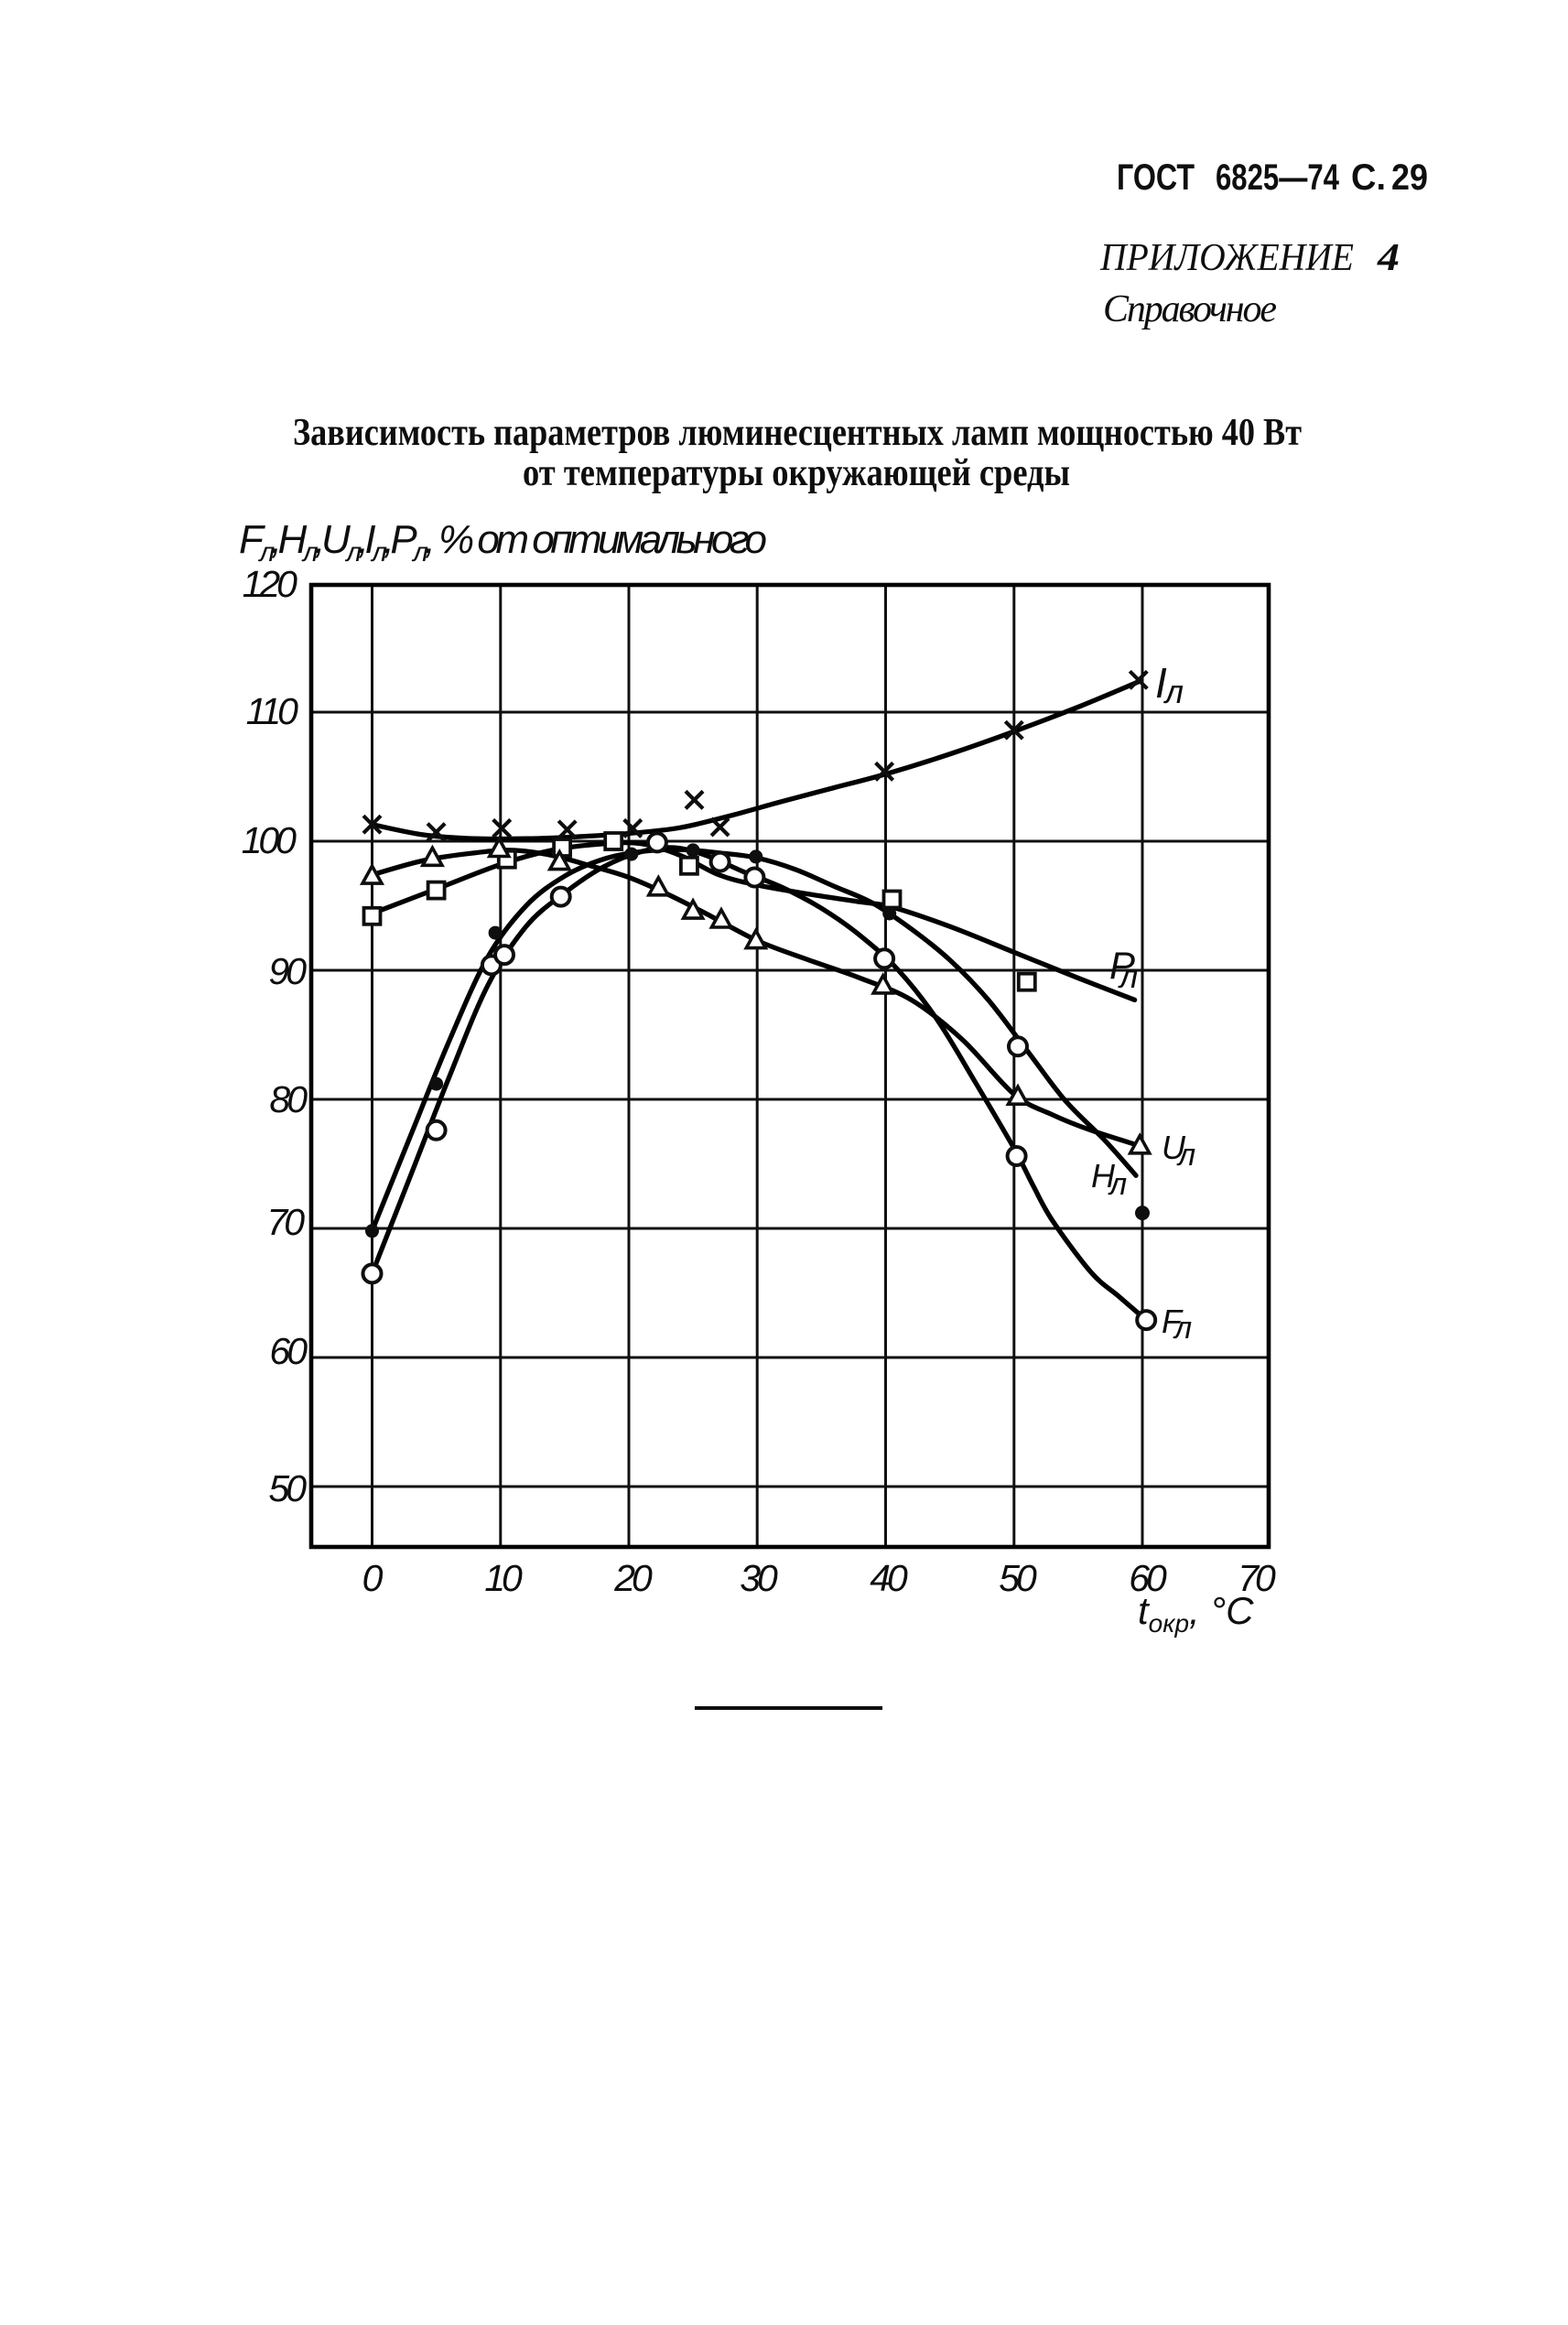 The height and width of the screenshot is (2325, 1568). What do you see at coordinates (1190, 309) in the screenshot?
I see `svg-text: Справочное` at bounding box center [1190, 309].